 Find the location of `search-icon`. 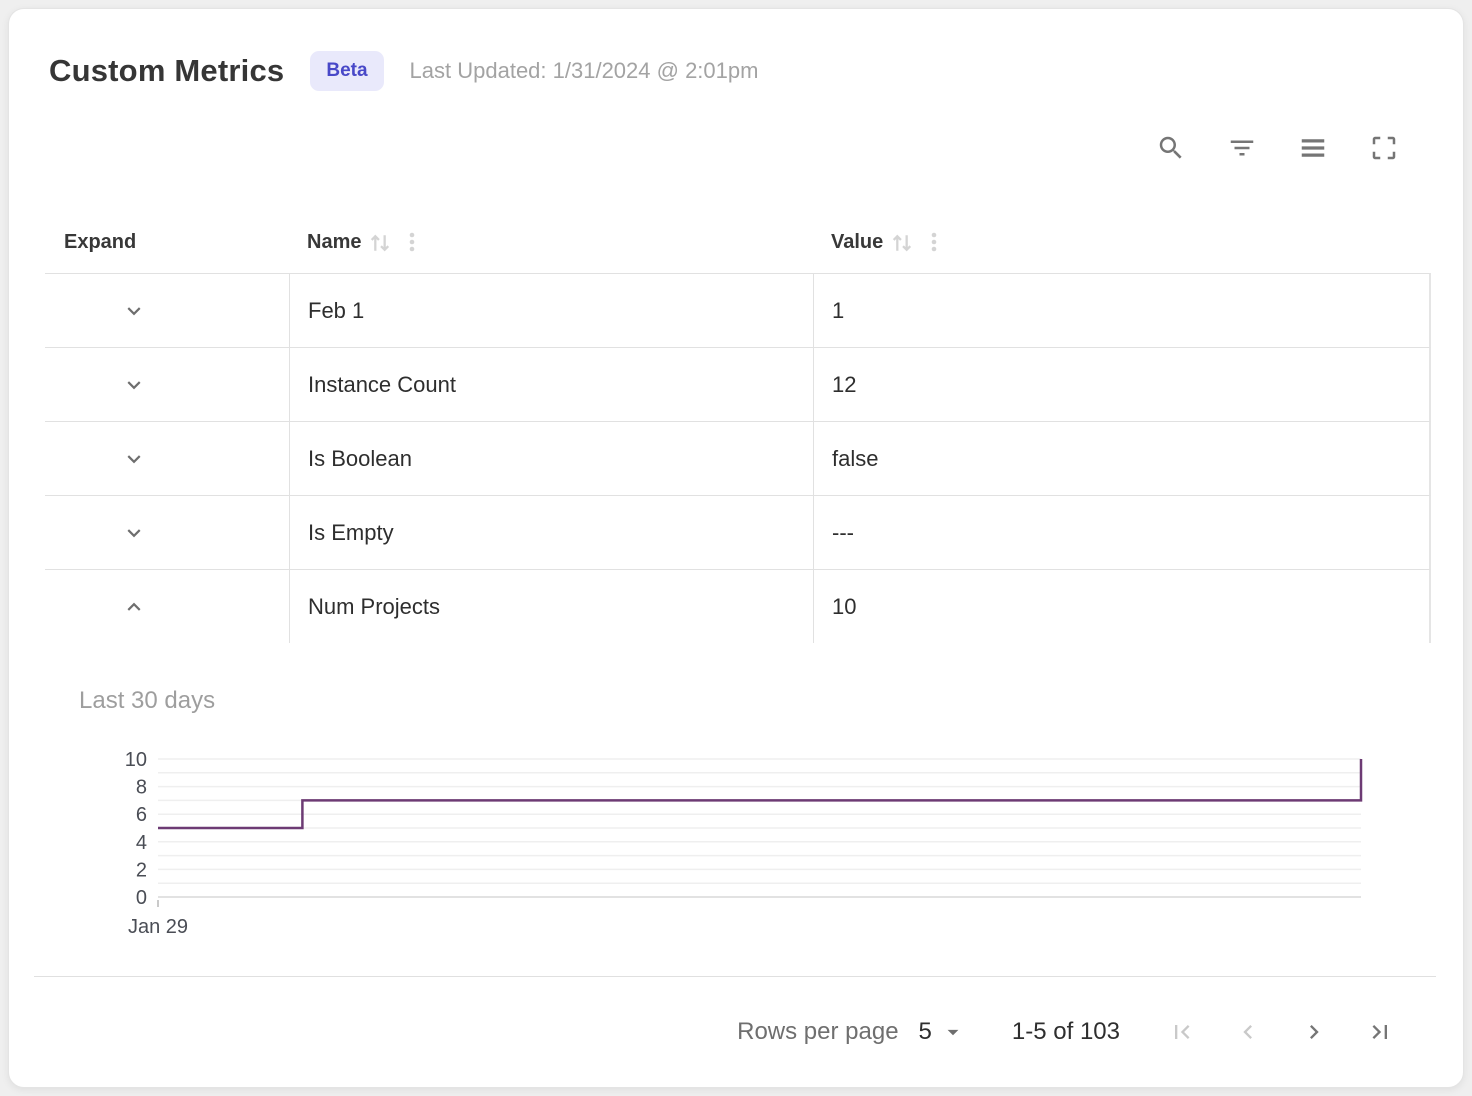

search-icon is located at coordinates (1171, 151).